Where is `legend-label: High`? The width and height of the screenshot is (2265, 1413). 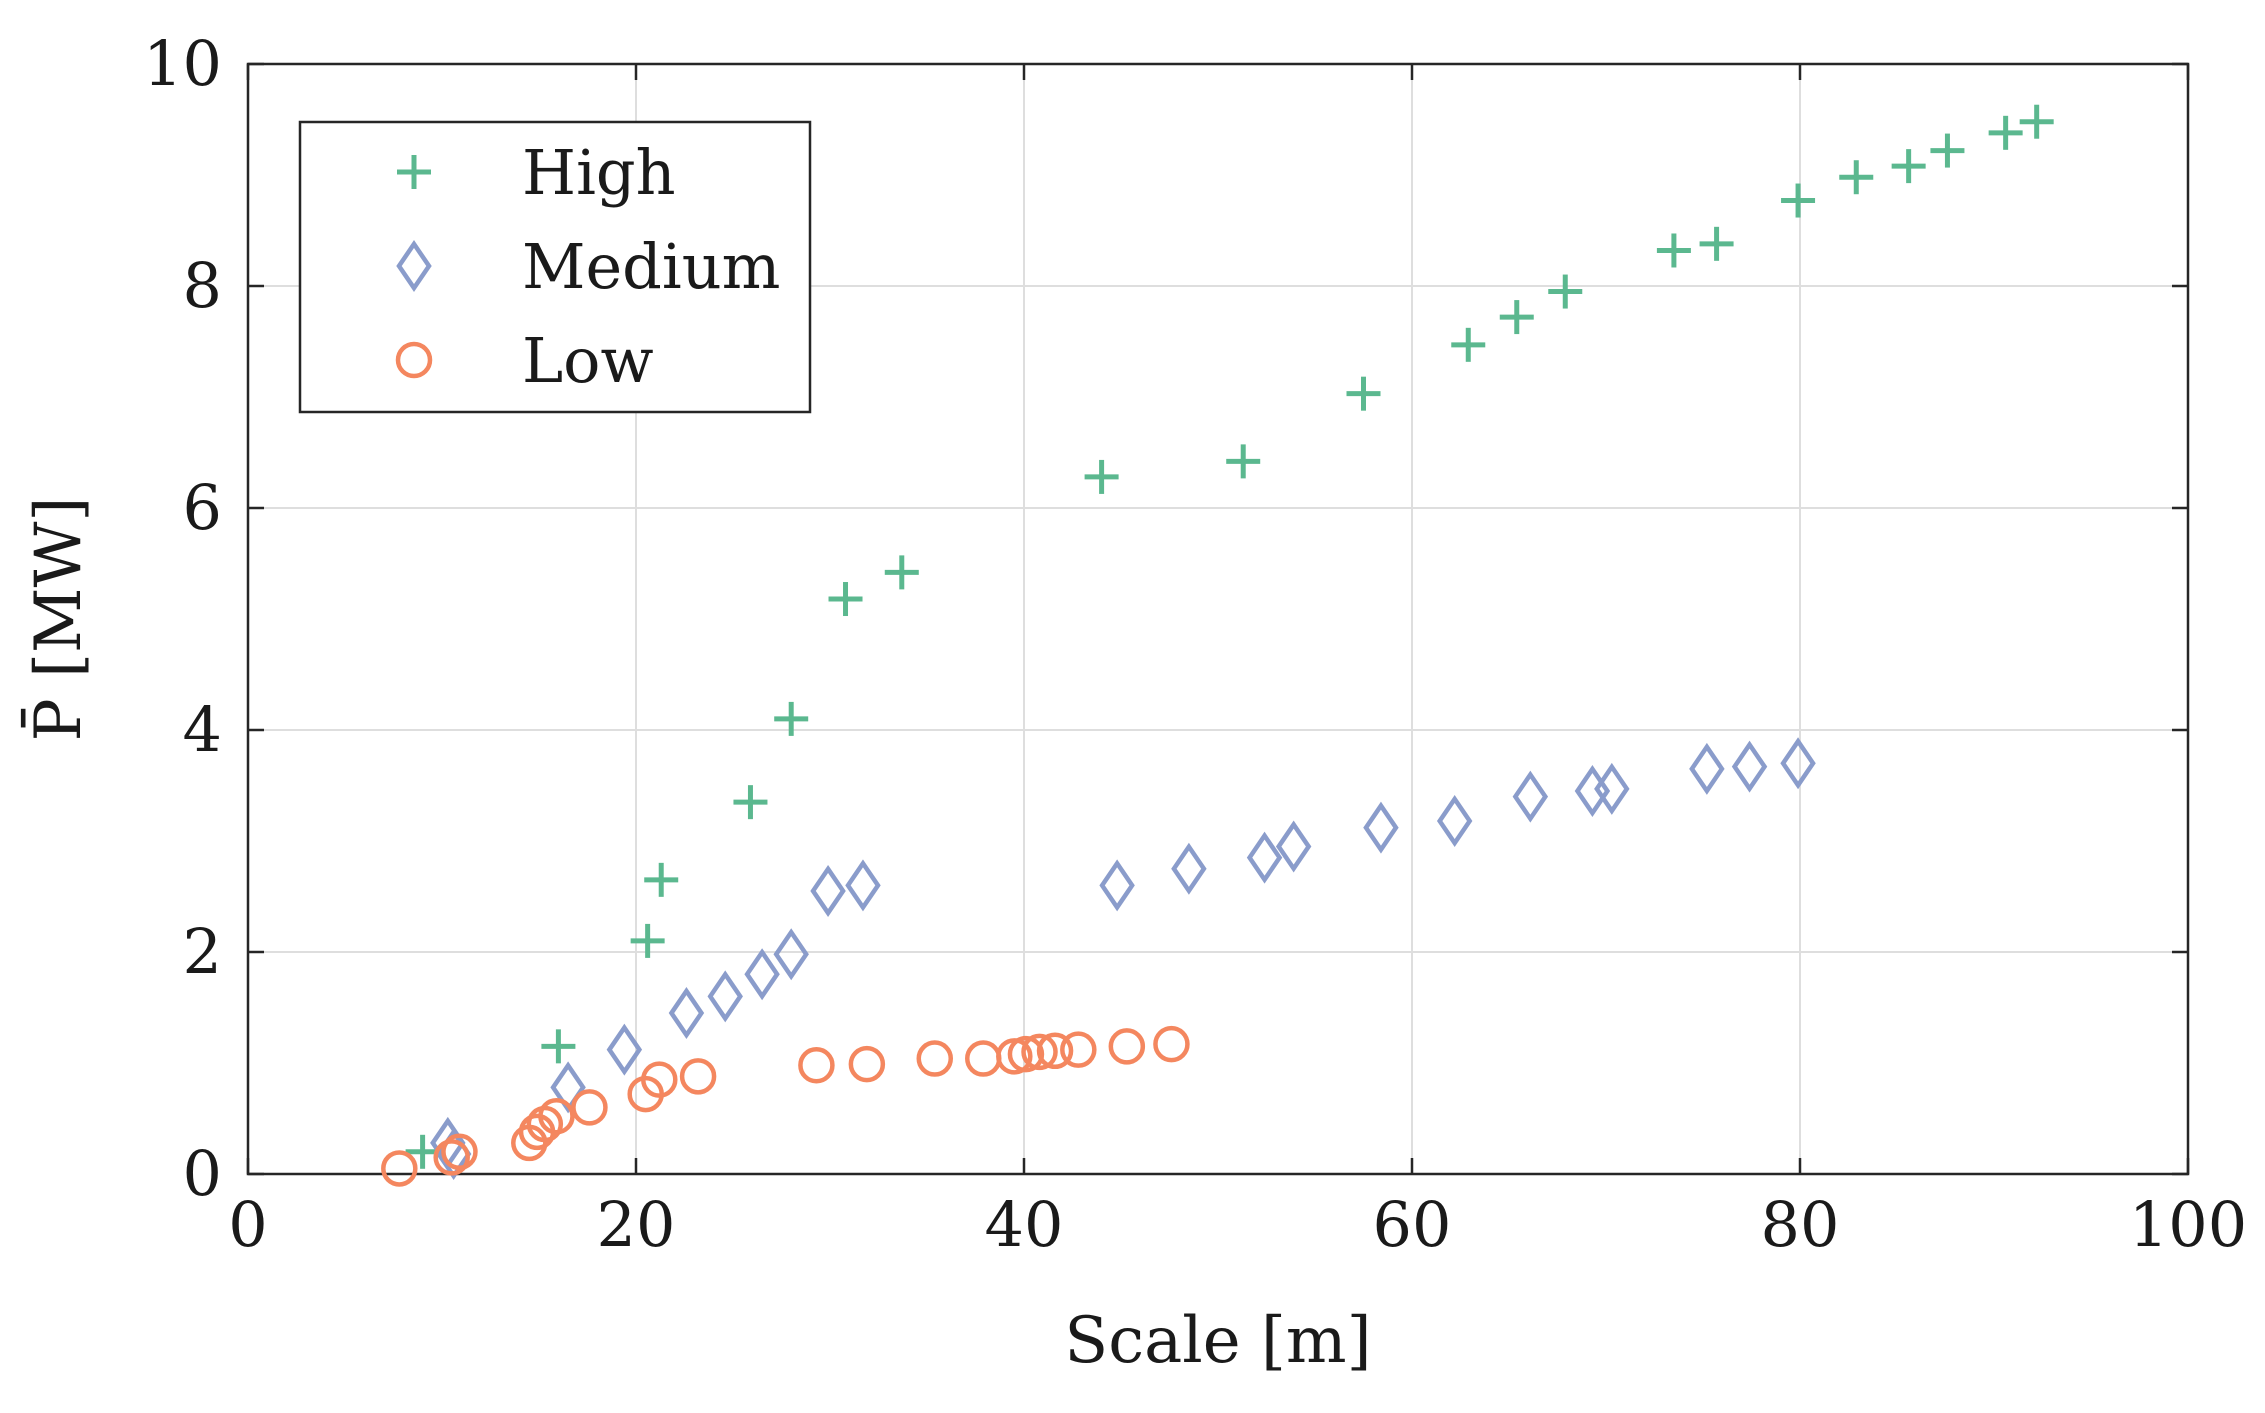 legend-label: High is located at coordinates (599, 172).